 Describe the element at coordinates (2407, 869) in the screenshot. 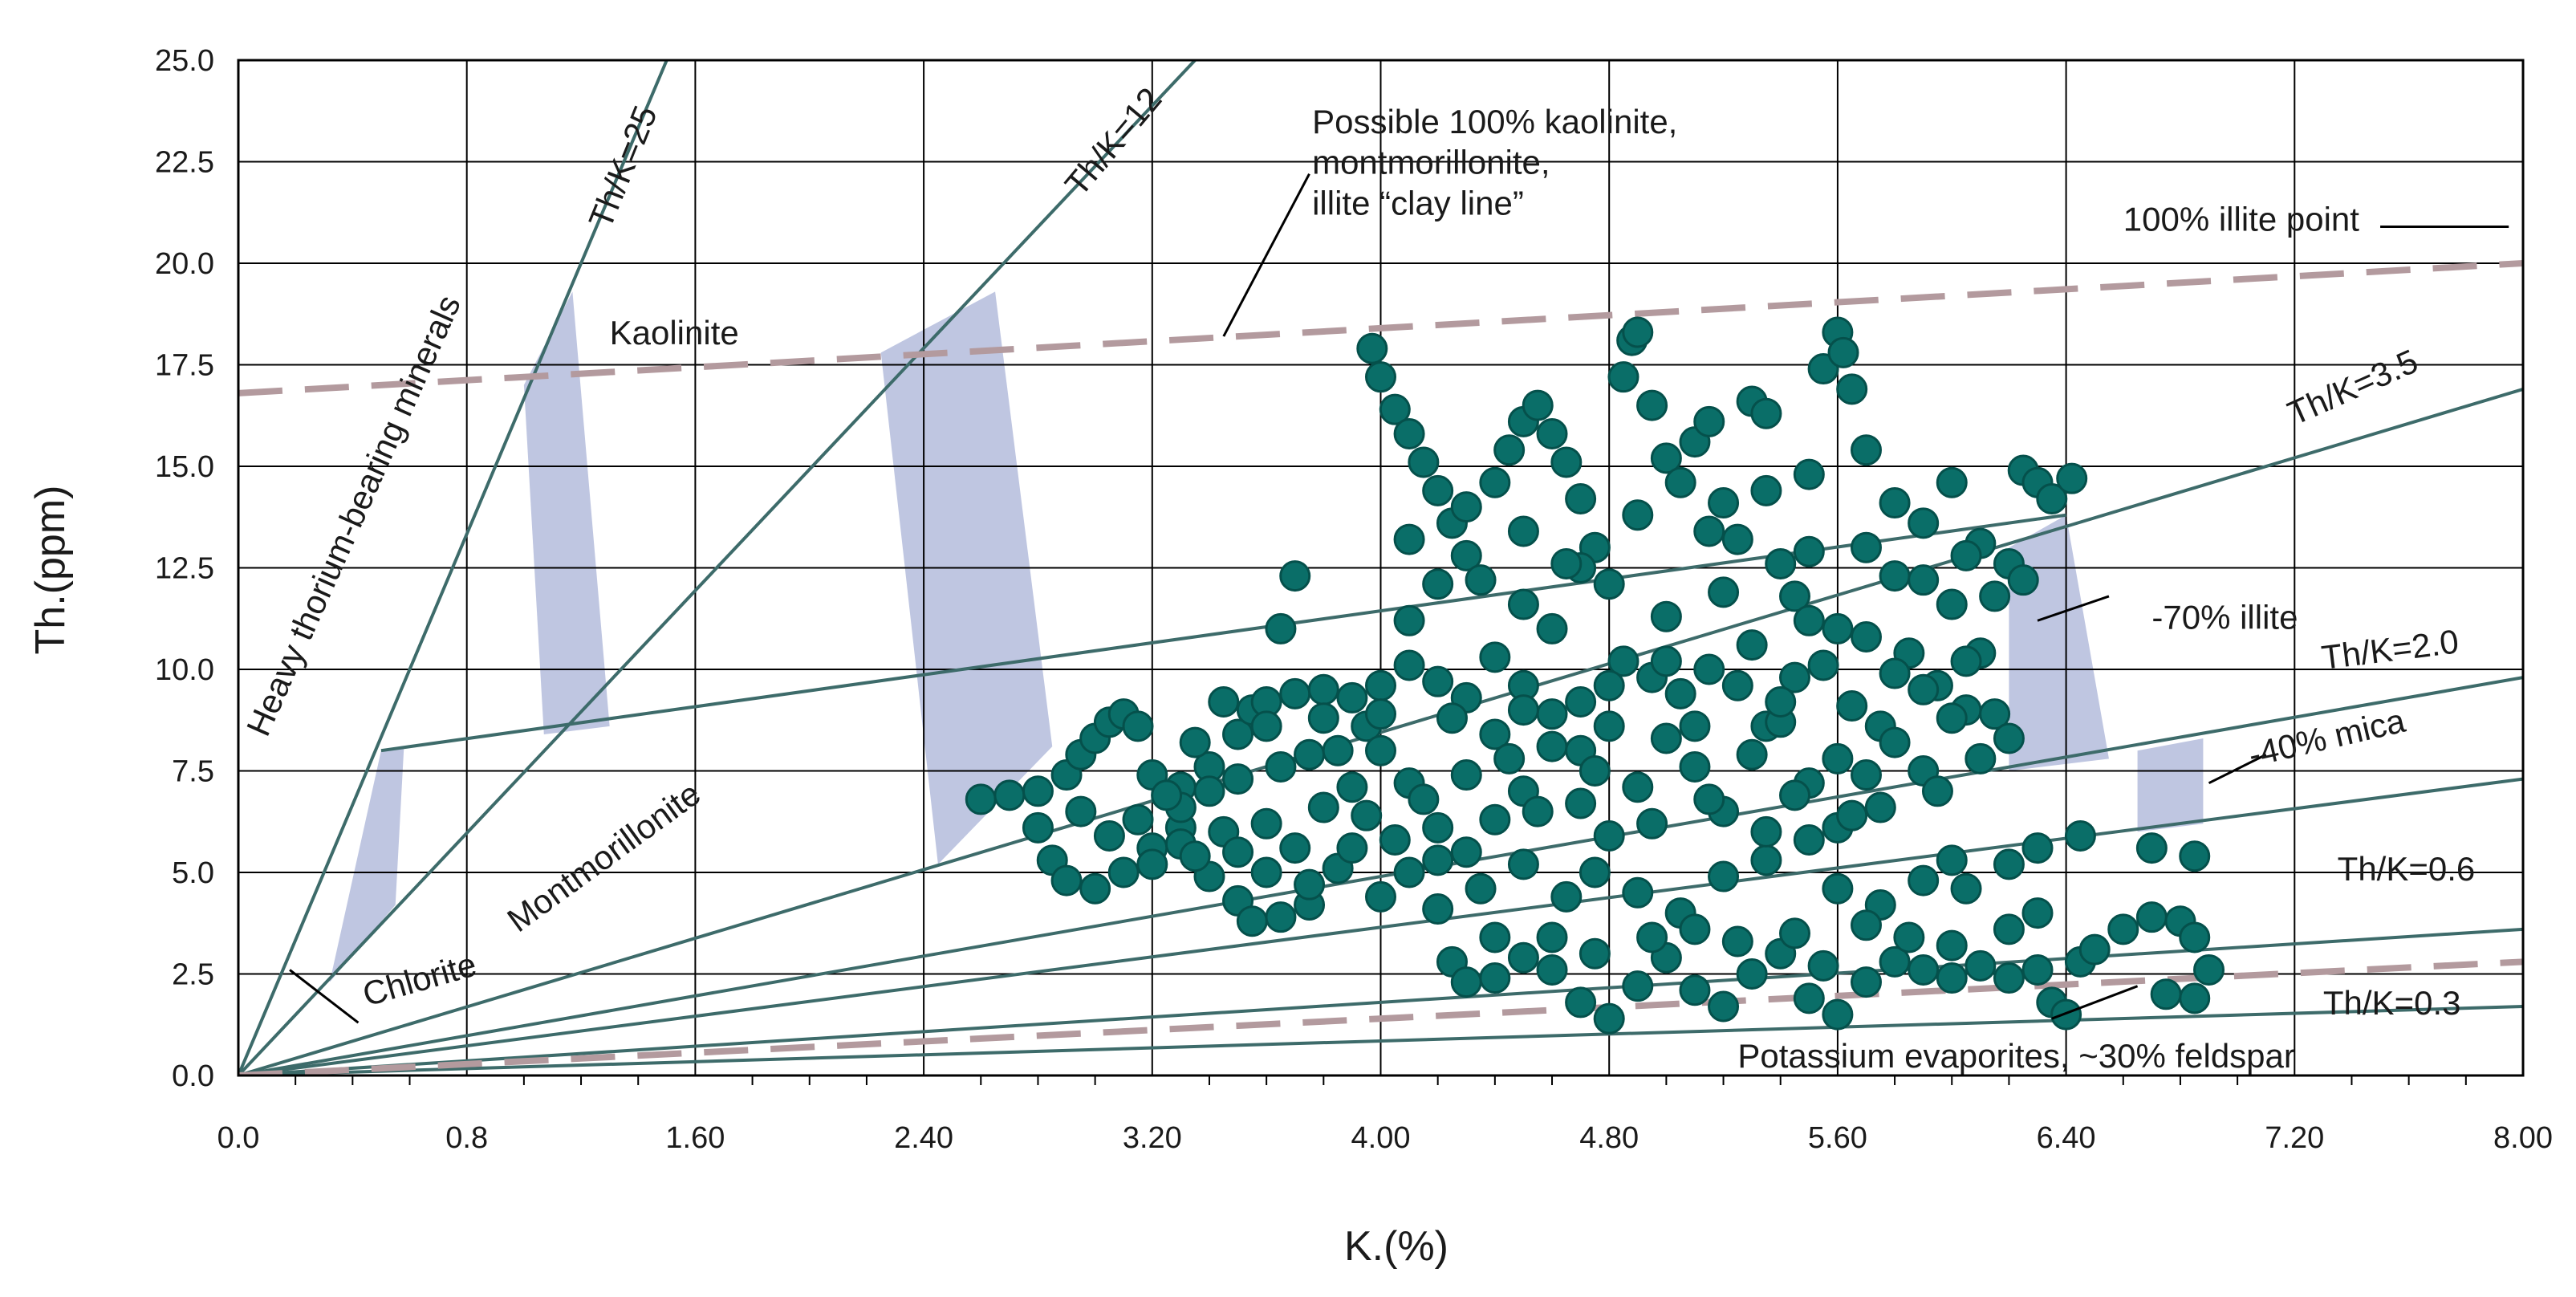

I see `annotation-14: Th/K=0.6` at that location.